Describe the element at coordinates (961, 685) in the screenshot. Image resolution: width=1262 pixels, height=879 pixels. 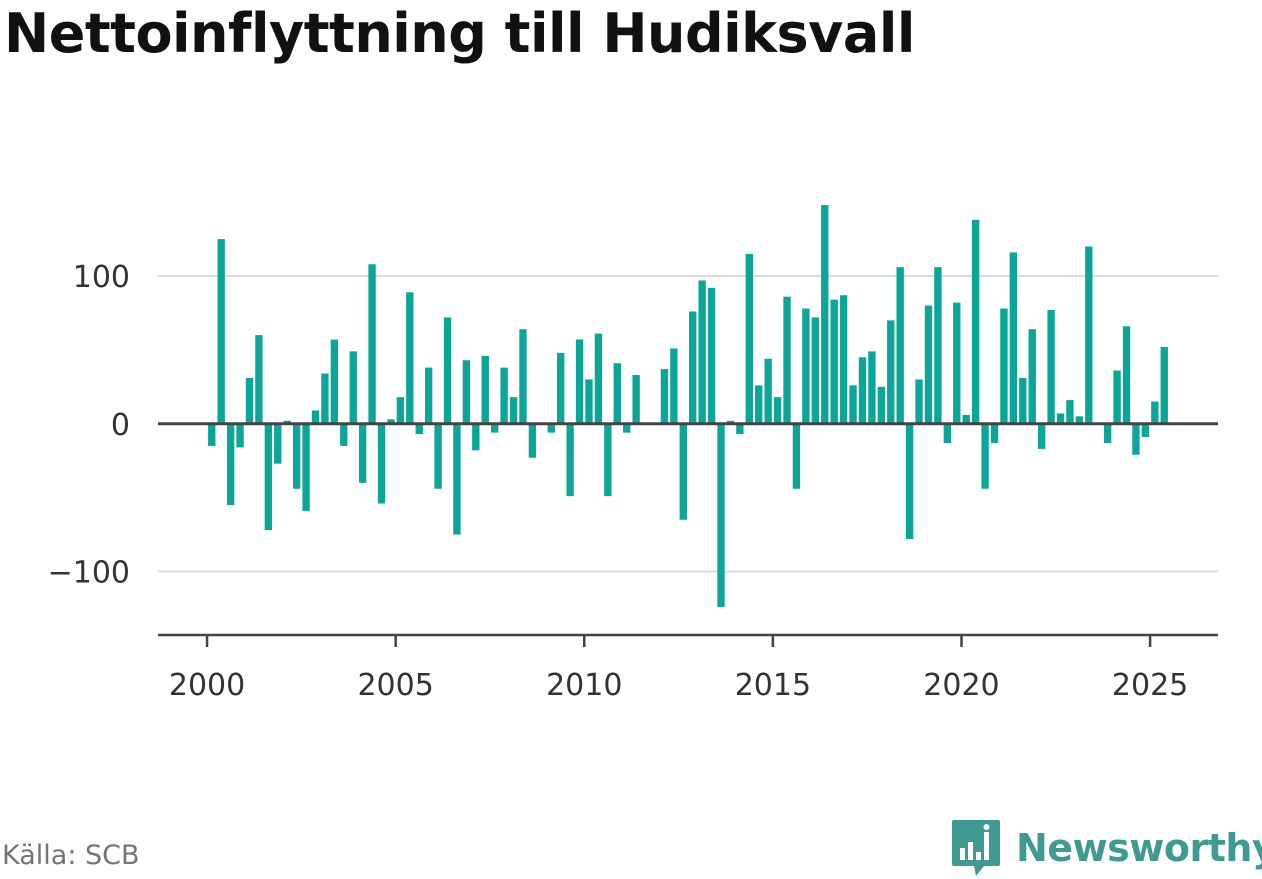
I see `x-tick-label: 2020` at that location.